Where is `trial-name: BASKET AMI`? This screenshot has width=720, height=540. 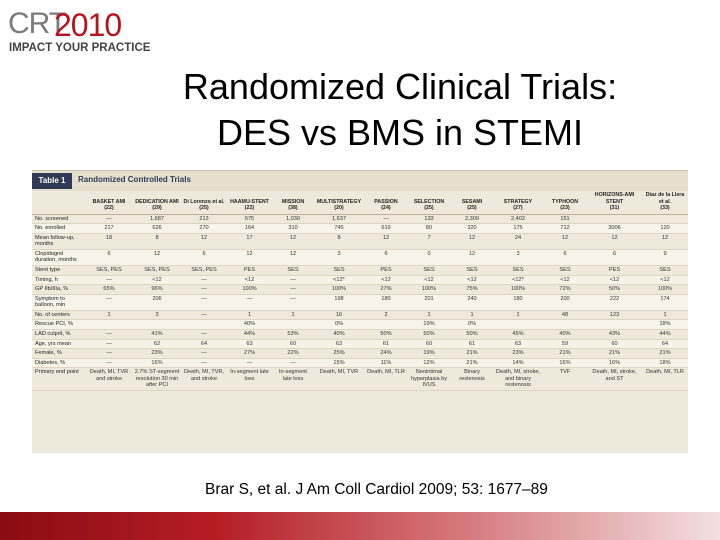 trial-name: BASKET AMI is located at coordinates (109, 201).